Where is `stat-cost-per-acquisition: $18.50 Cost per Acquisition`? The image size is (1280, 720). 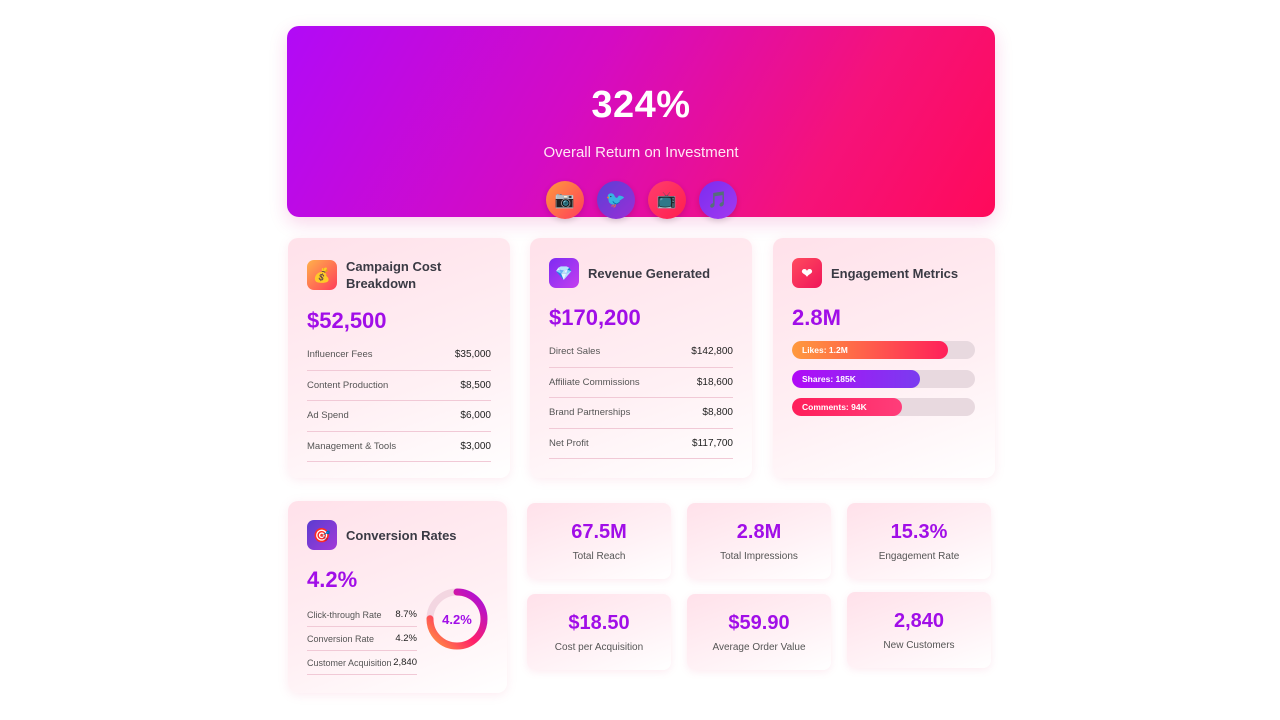
stat-cost-per-acquisition: $18.50 Cost per Acquisition is located at coordinates (599, 632).